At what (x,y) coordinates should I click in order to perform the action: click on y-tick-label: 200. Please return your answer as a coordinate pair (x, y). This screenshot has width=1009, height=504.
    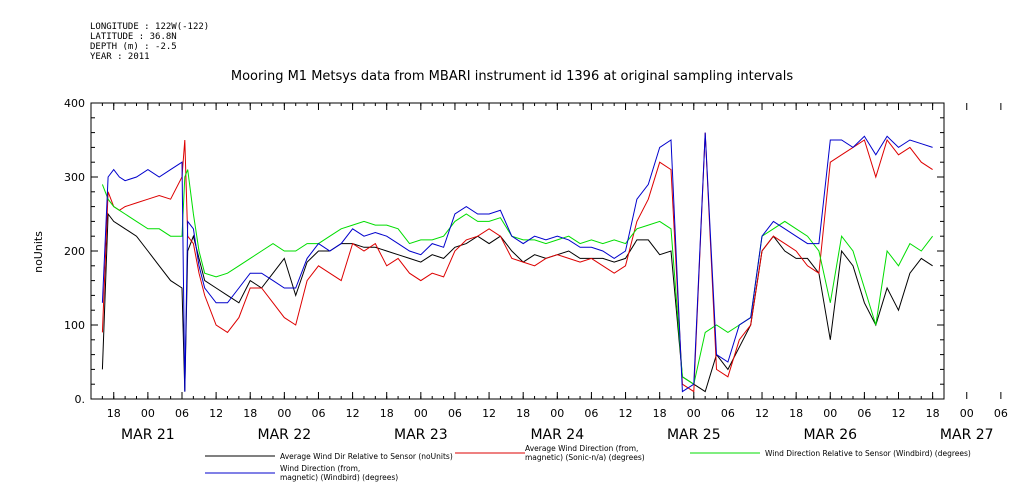
    Looking at the image, I should click on (74, 251).